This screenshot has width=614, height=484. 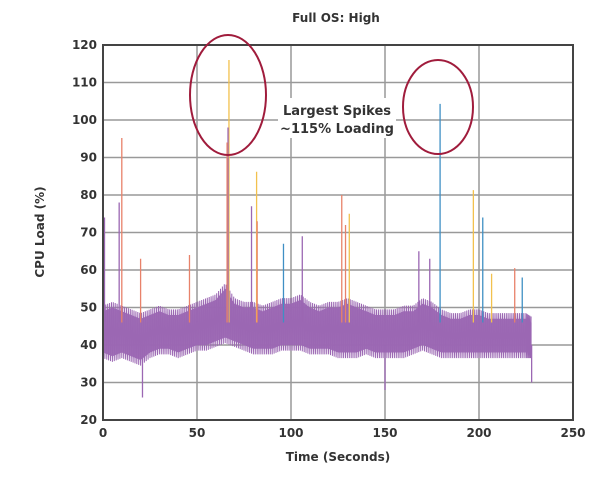 I want to click on x-axis-label: Time (Seconds), so click(x=338, y=457).